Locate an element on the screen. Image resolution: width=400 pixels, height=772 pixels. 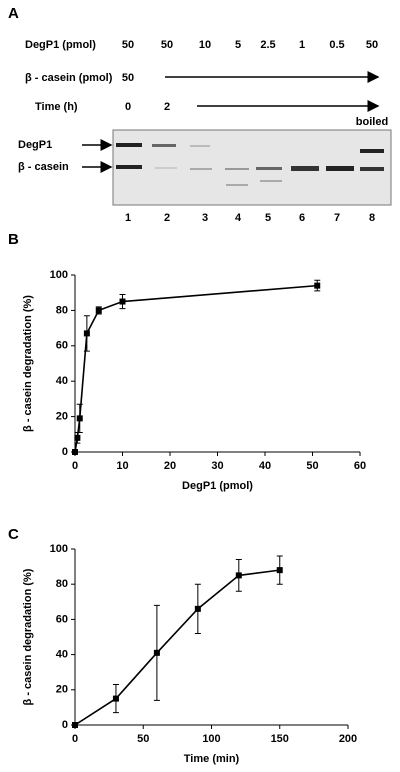
lane-number: 8 is located at coordinates (372, 218).